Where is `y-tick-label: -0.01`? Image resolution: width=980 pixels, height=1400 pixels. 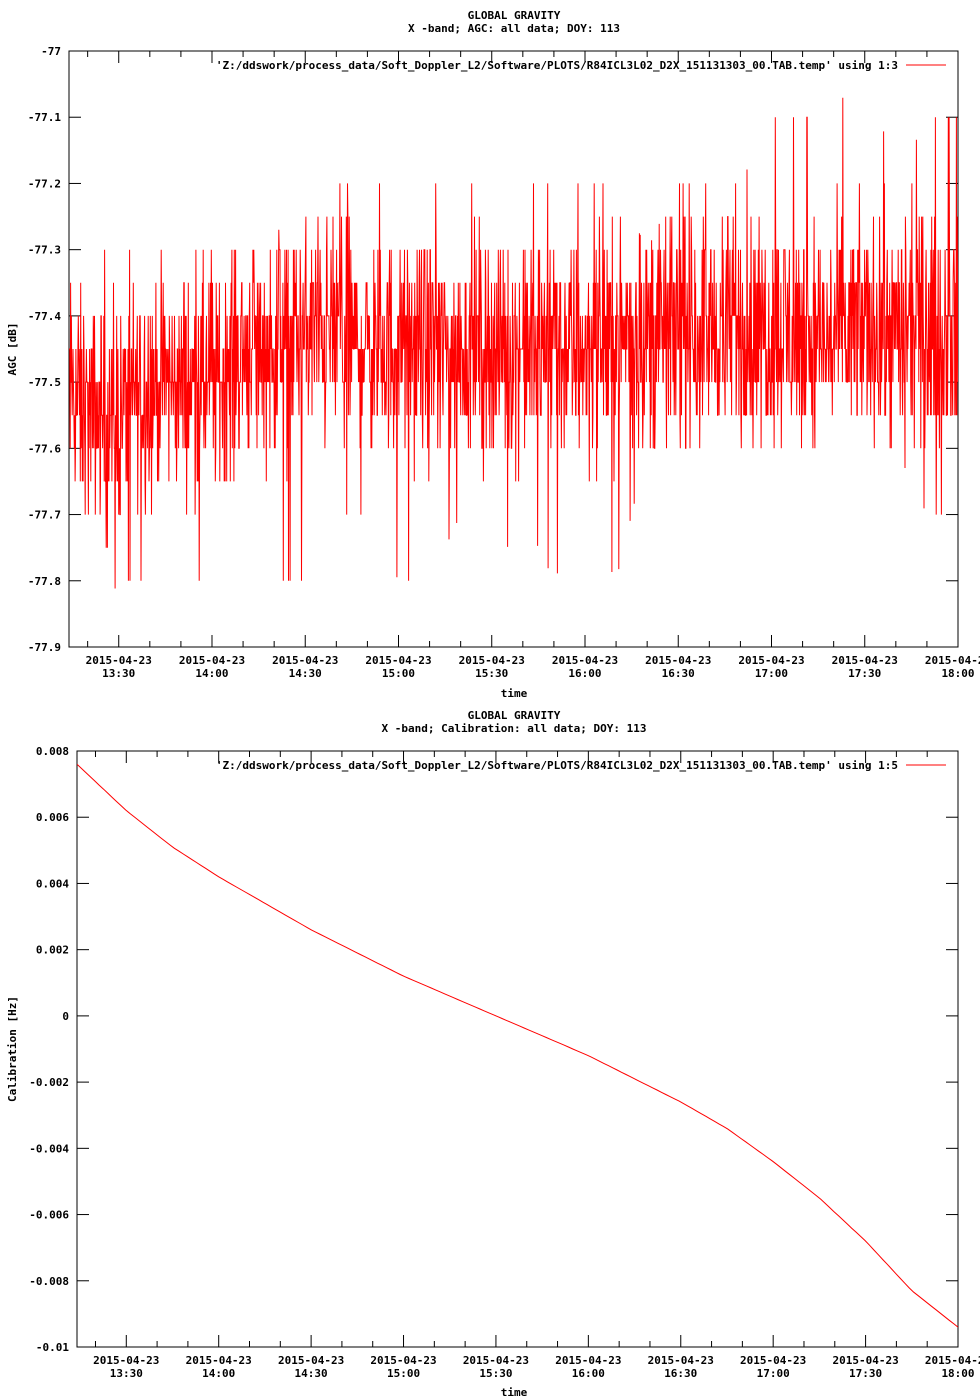 y-tick-label: -0.01 is located at coordinates (52, 1347).